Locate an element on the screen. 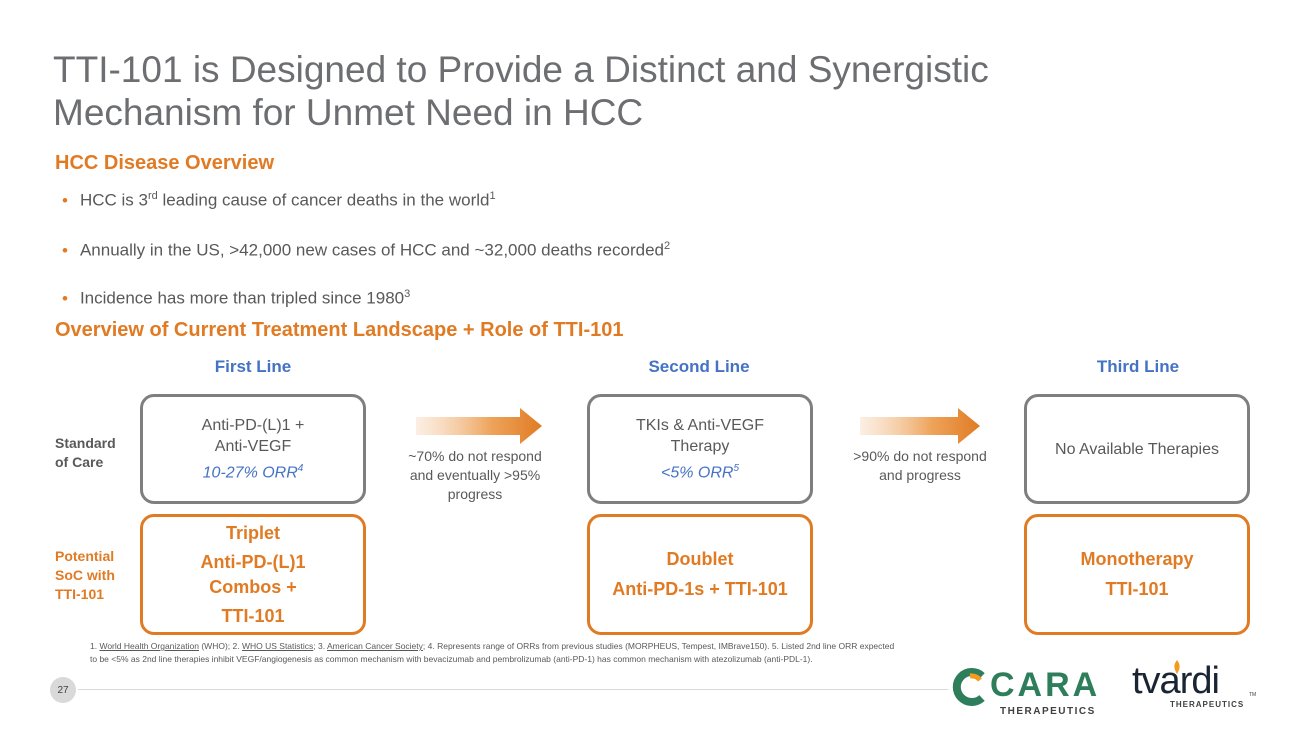 The width and height of the screenshot is (1300, 731). column-head-third-line: Third Line is located at coordinates (1138, 366).